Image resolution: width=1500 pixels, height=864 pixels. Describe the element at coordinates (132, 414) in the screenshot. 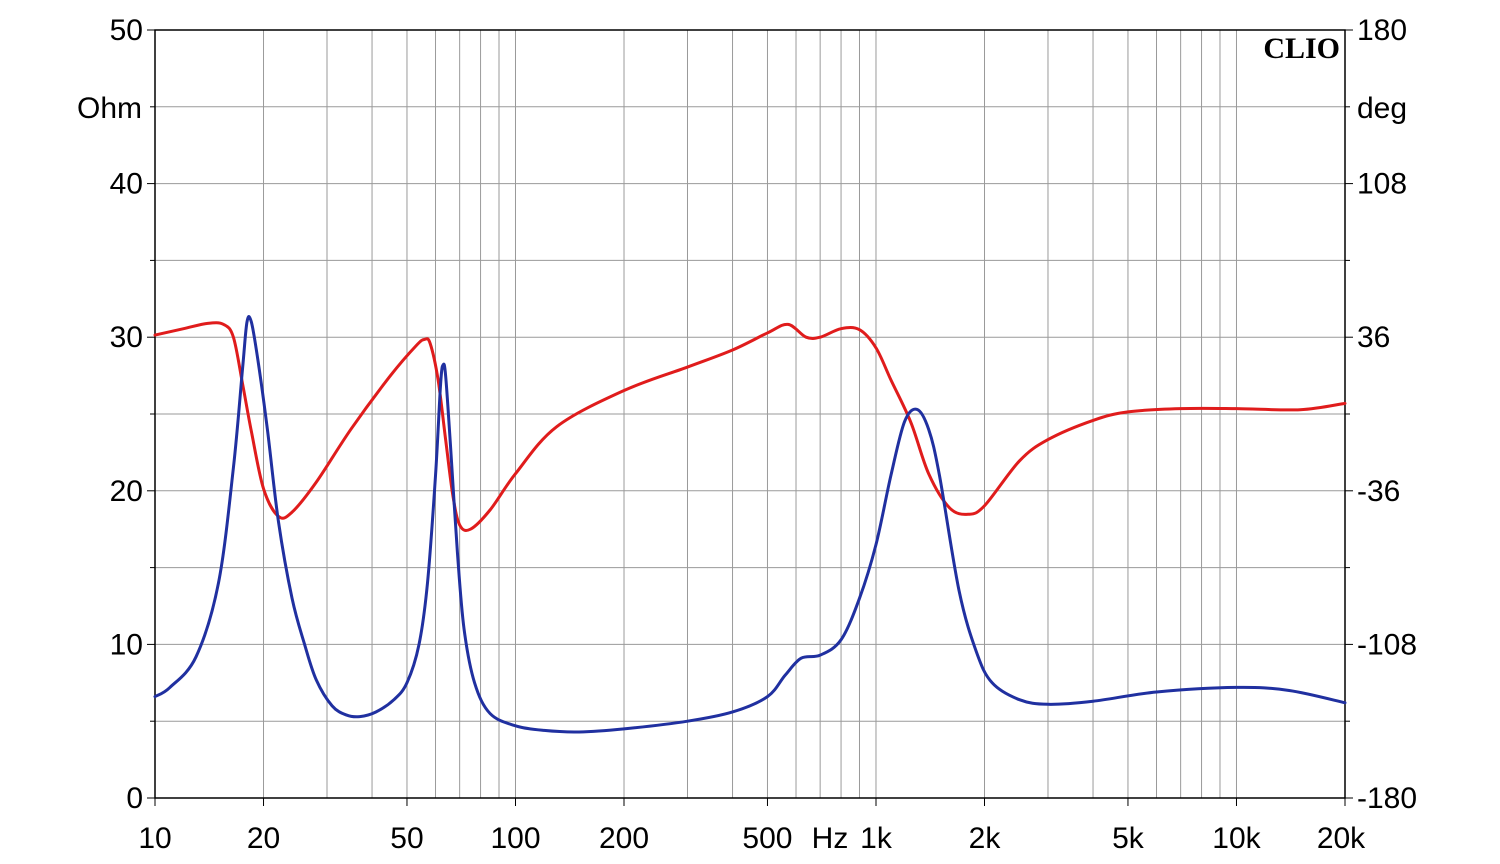

I see `left-axis-ticks: 0 10 20 30 40 50` at that location.